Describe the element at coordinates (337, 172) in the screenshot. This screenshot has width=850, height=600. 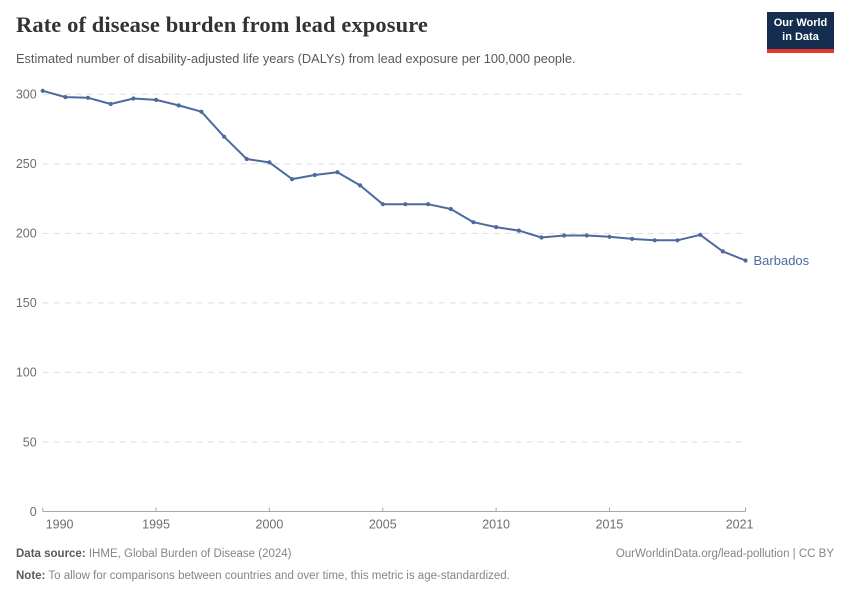
I see `data-point-2003` at that location.